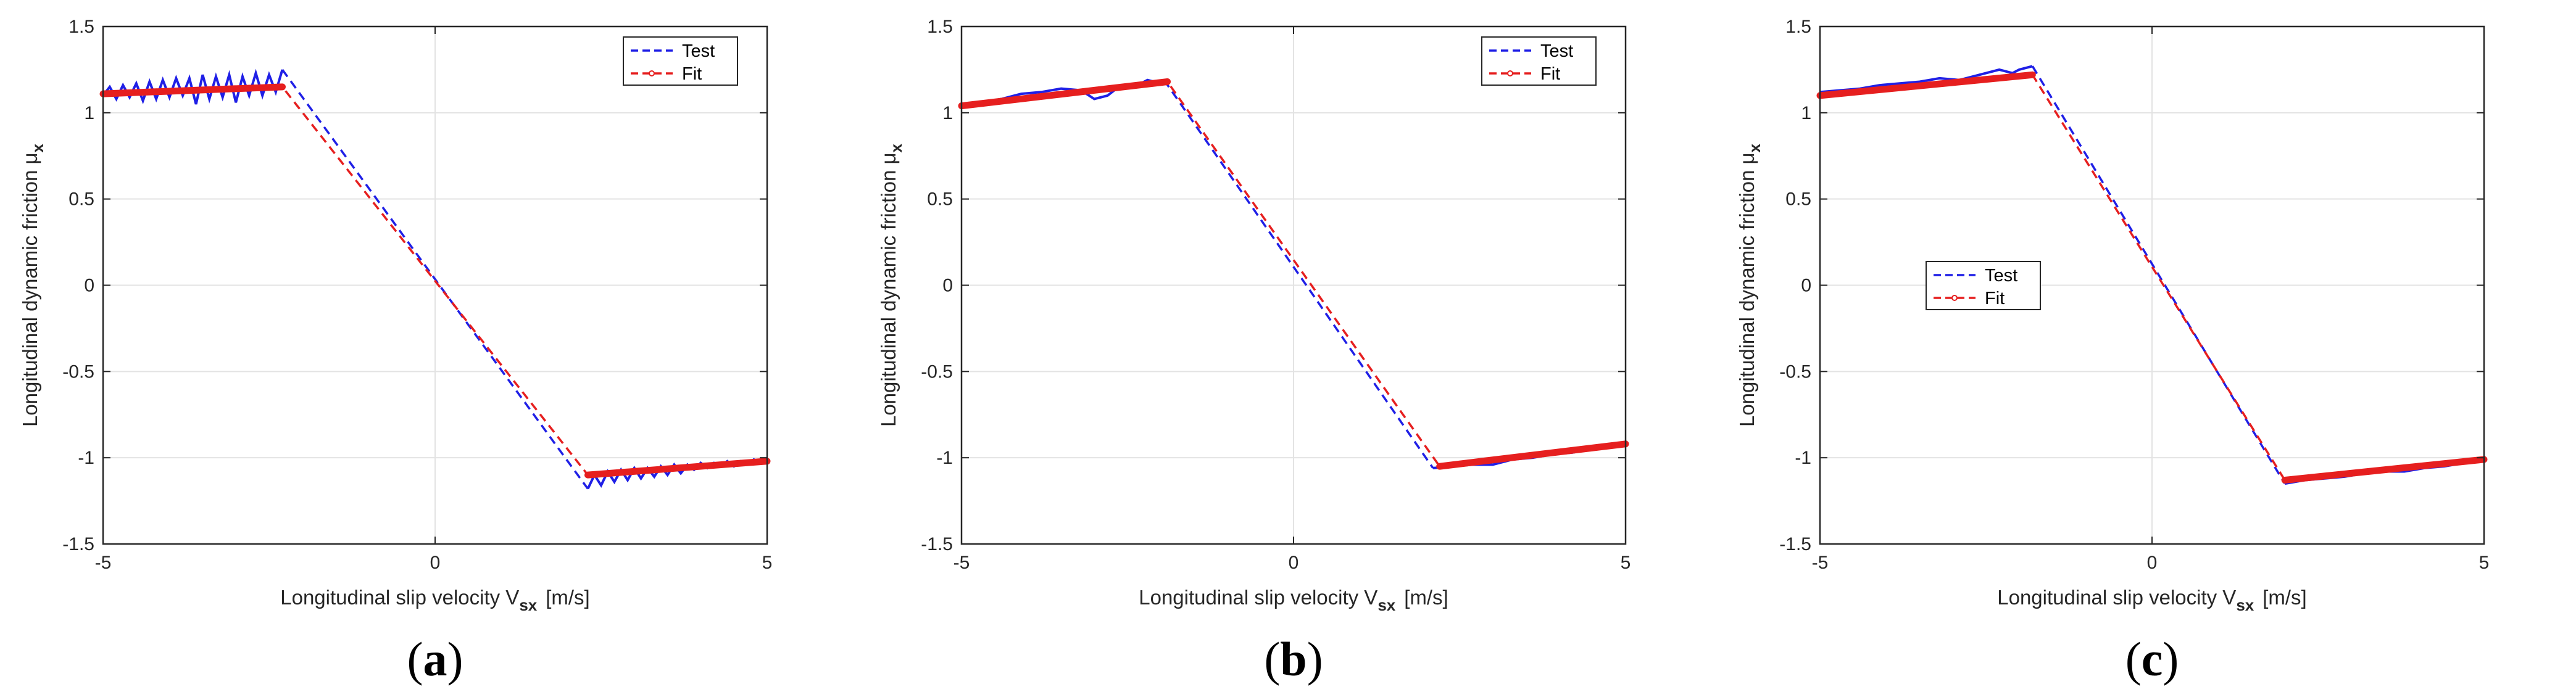  I want to click on panel-caption: (c), so click(2152, 659).